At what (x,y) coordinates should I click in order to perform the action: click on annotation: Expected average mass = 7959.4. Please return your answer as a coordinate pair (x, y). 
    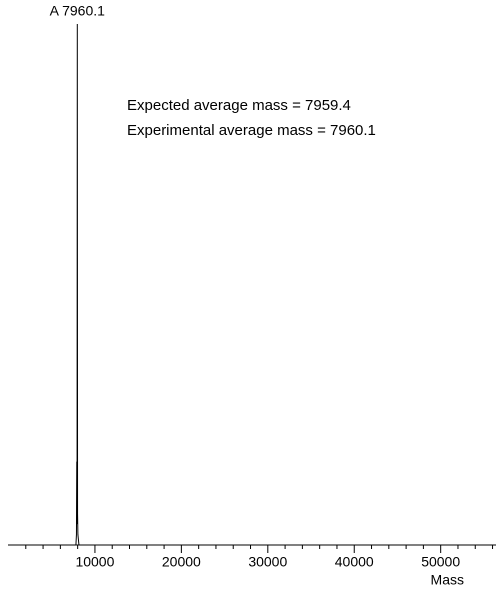
    Looking at the image, I should click on (239, 105).